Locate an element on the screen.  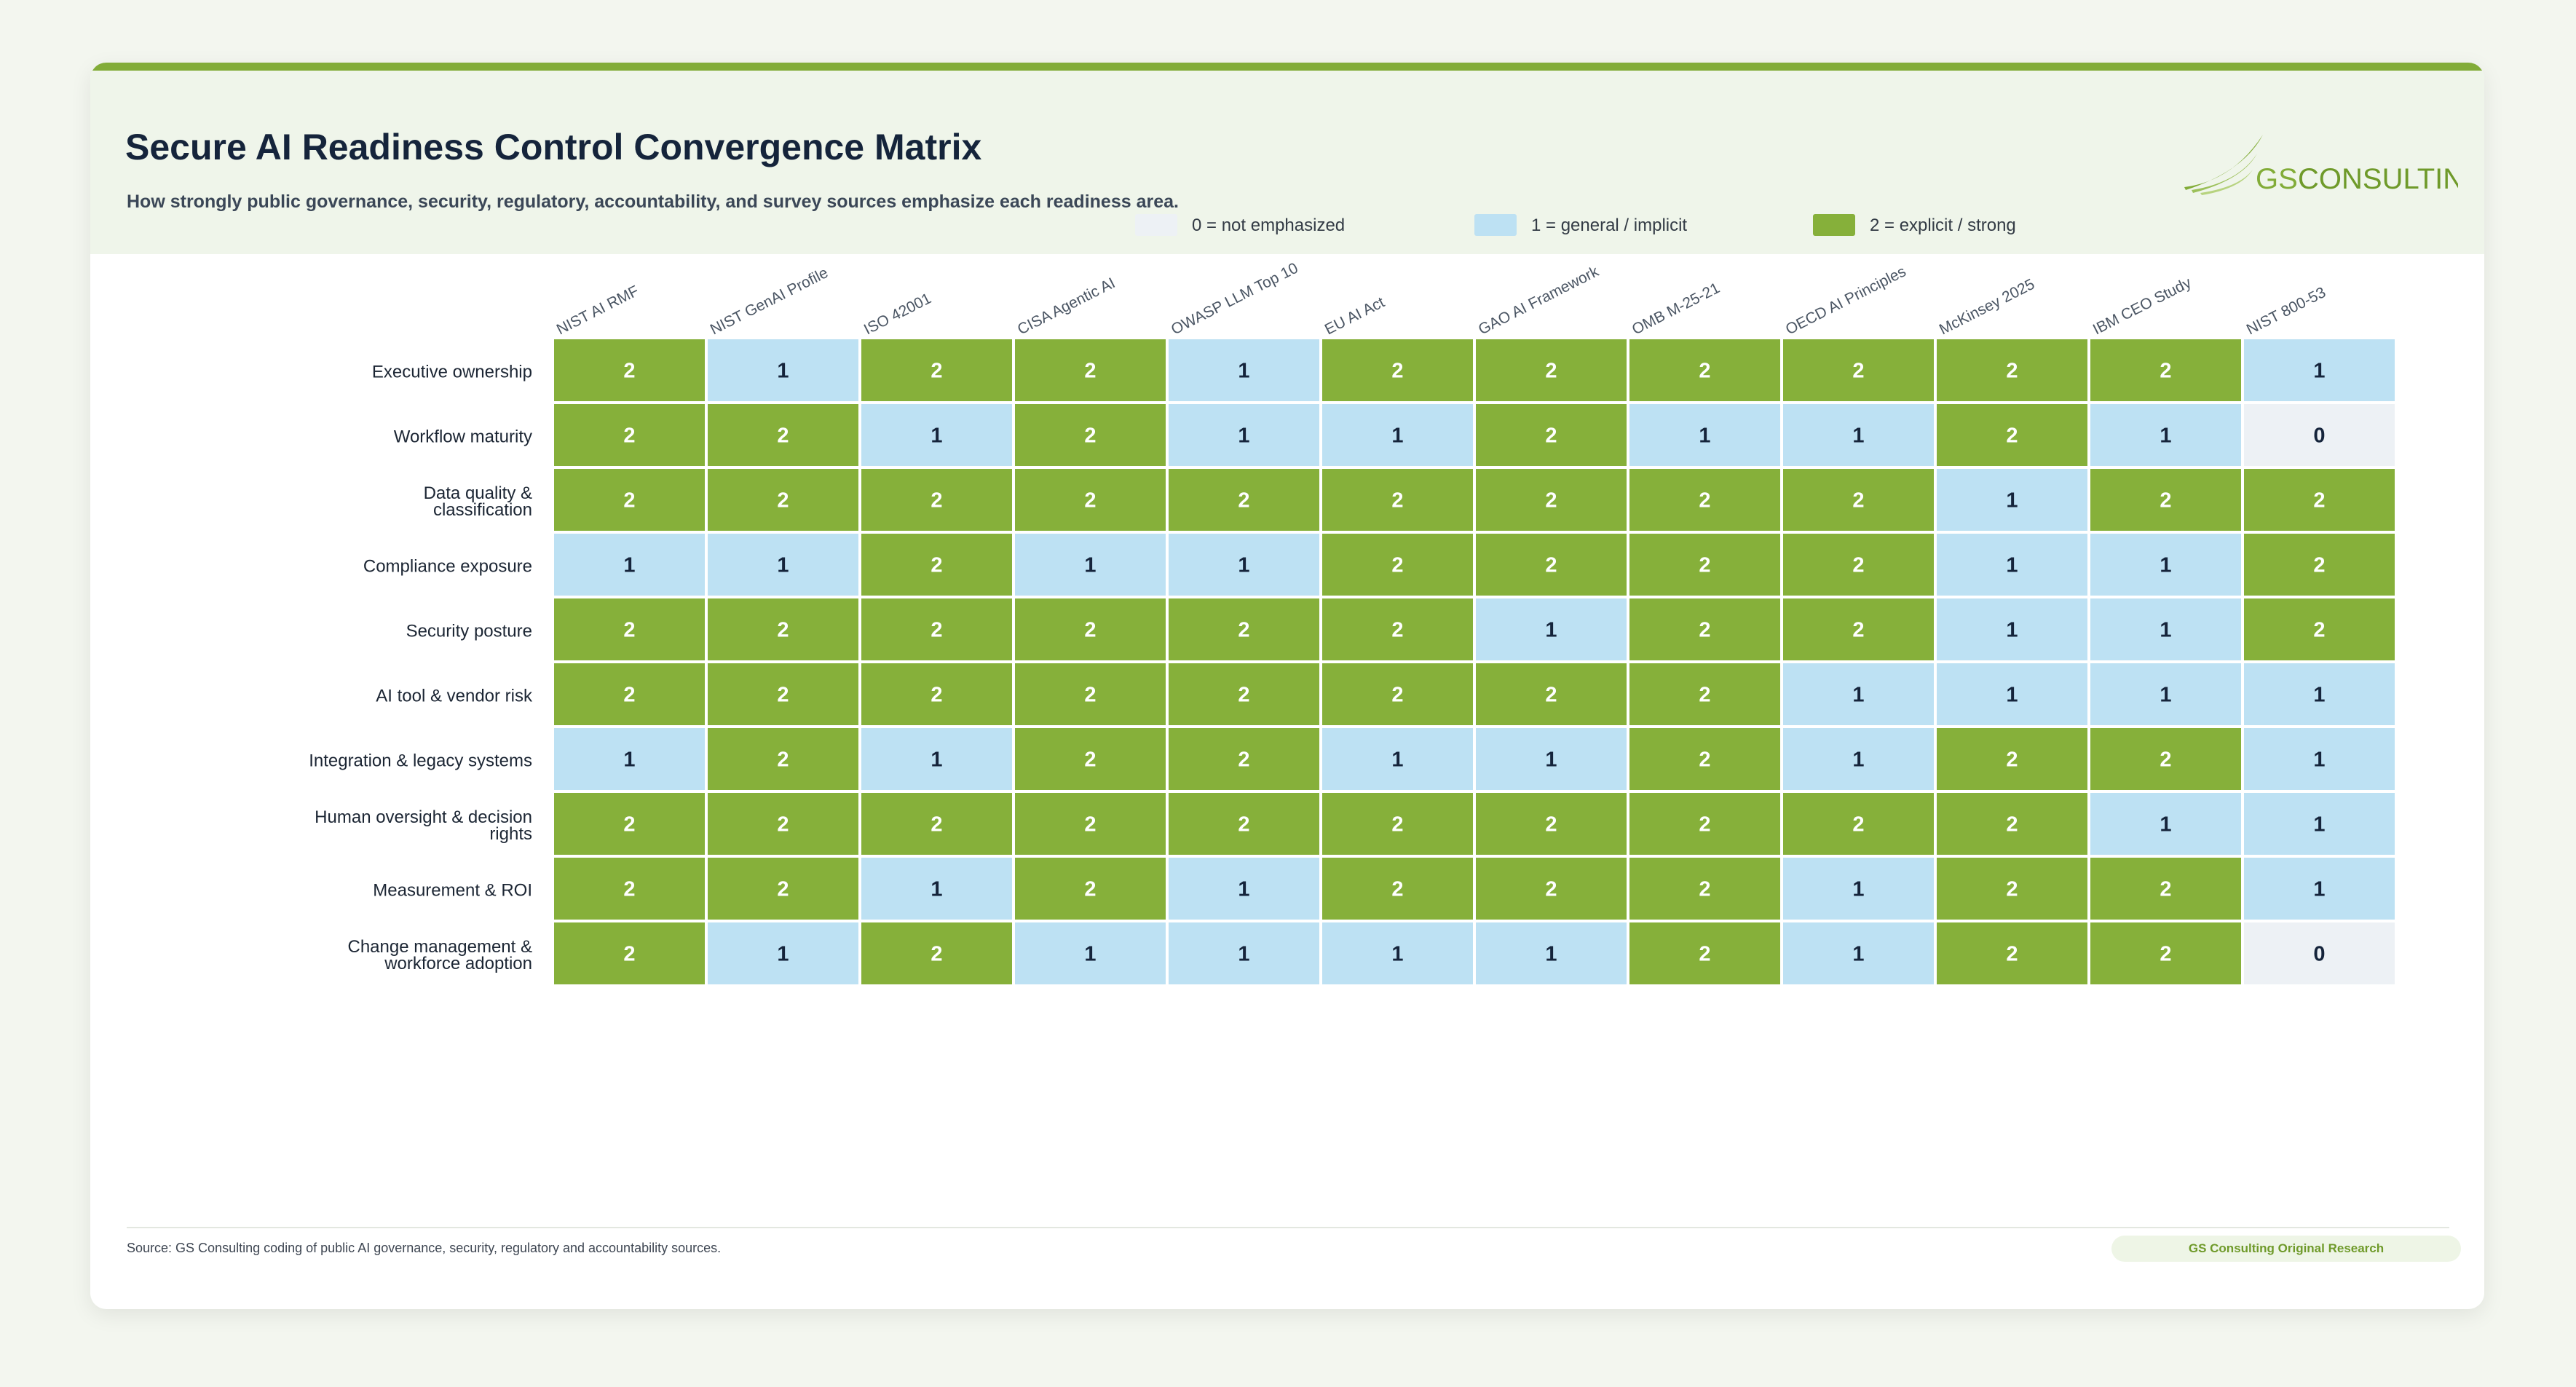
column-header: IBM CEO Study is located at coordinates (2142, 306).